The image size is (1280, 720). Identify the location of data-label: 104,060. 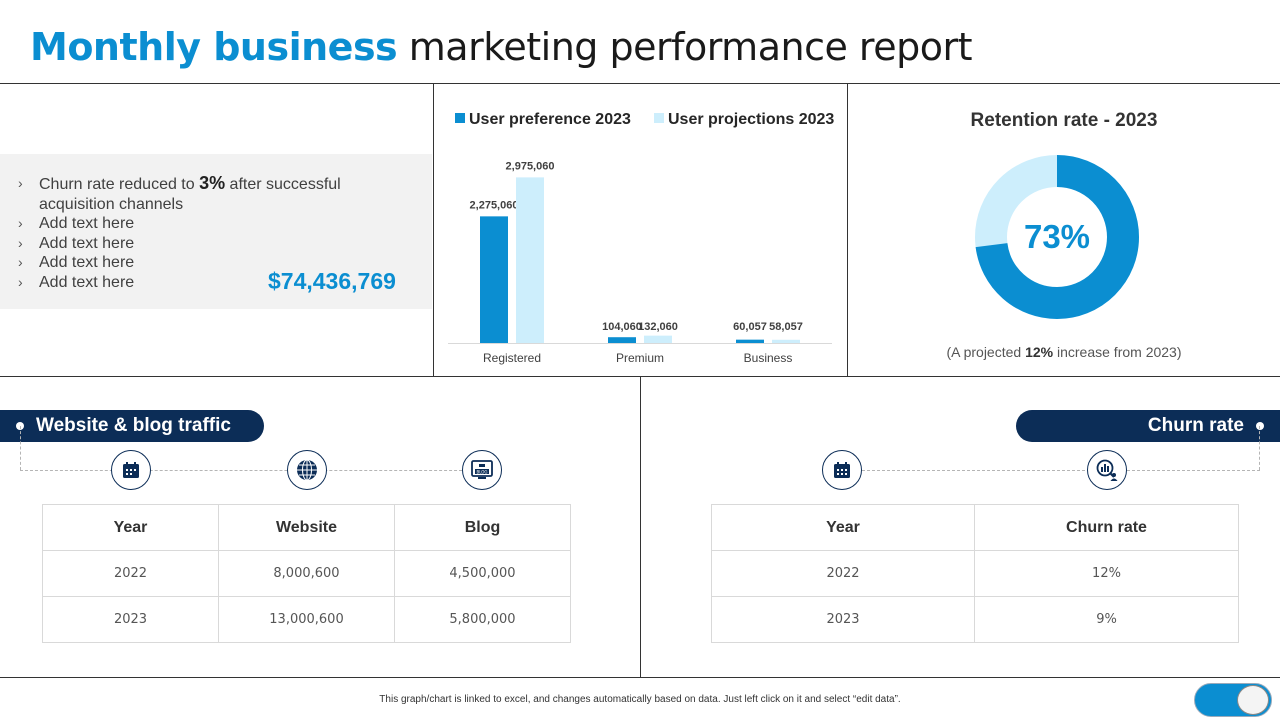
(622, 327).